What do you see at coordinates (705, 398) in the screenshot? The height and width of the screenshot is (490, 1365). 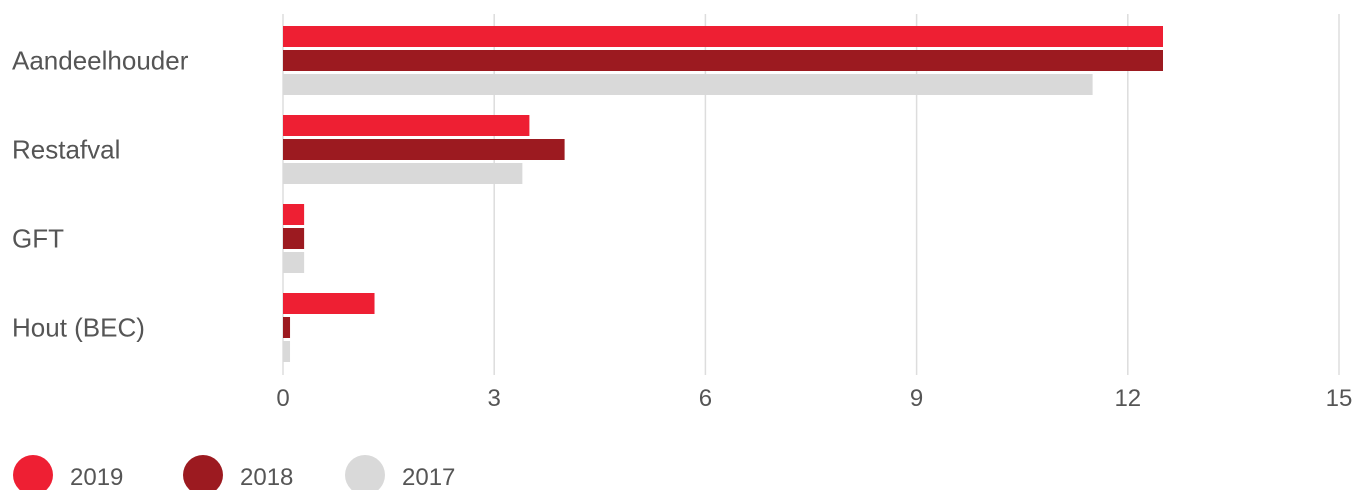 I see `x-tick-label-6: 6` at bounding box center [705, 398].